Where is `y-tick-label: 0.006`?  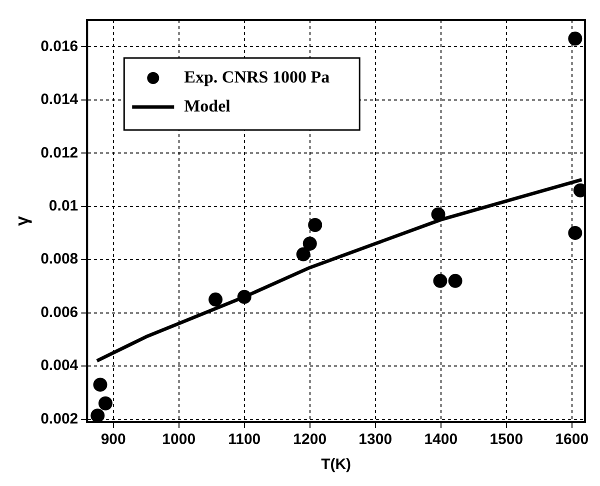
y-tick-label: 0.006 is located at coordinates (59, 312).